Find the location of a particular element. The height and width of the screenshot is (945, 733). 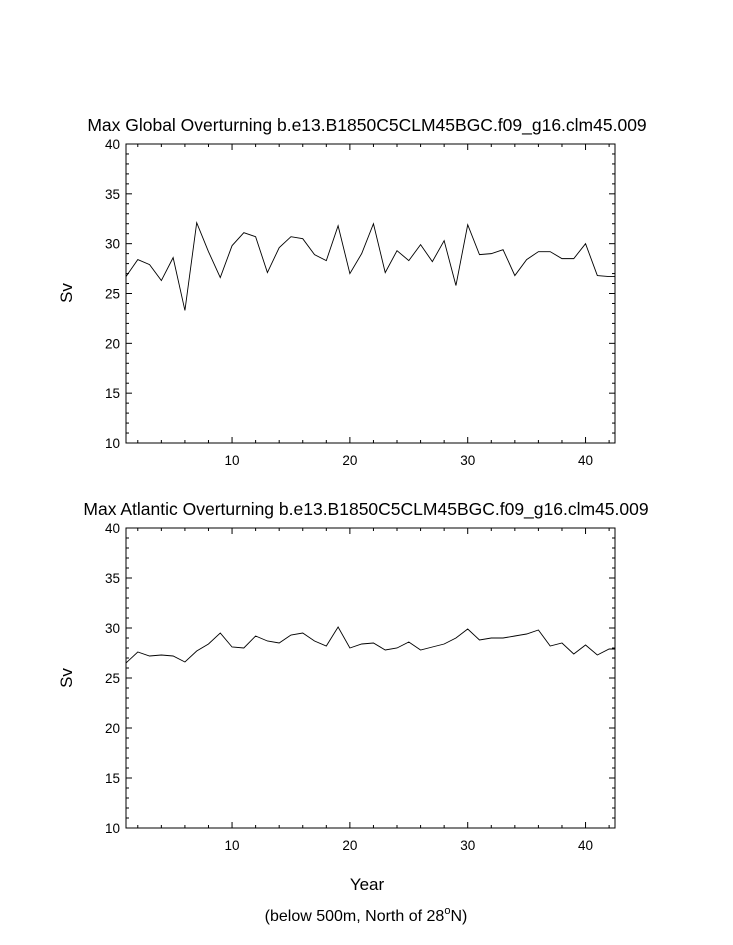

atlantic-y-axis-label: Sv is located at coordinates (66, 678).